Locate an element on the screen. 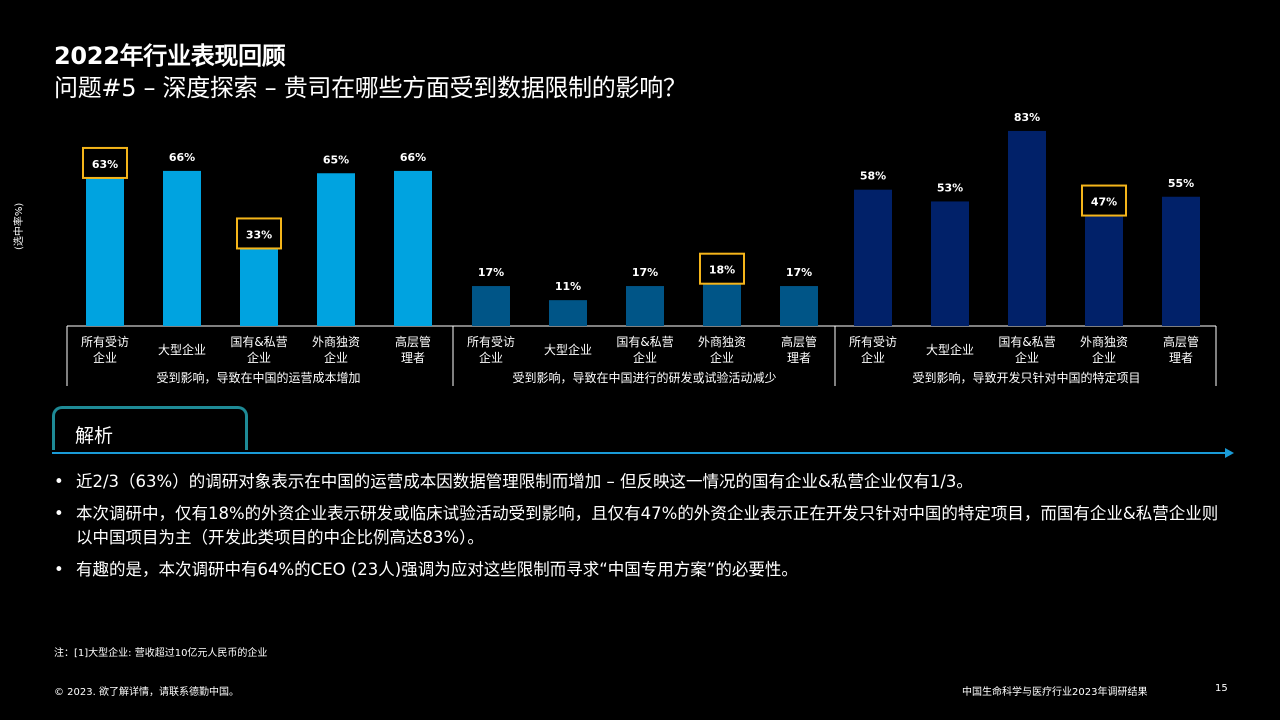  data-label: 58% is located at coordinates (873, 176).